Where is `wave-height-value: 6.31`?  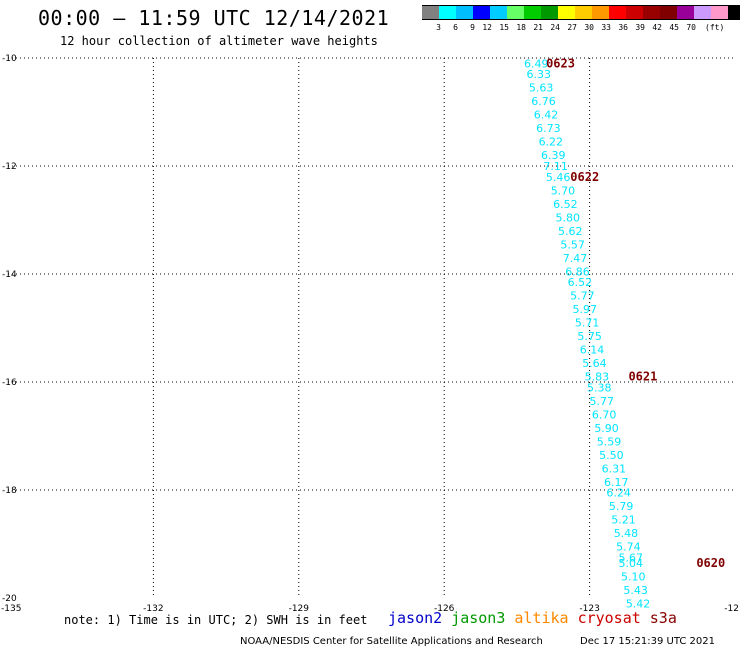
wave-height-value: 6.31 is located at coordinates (614, 468).